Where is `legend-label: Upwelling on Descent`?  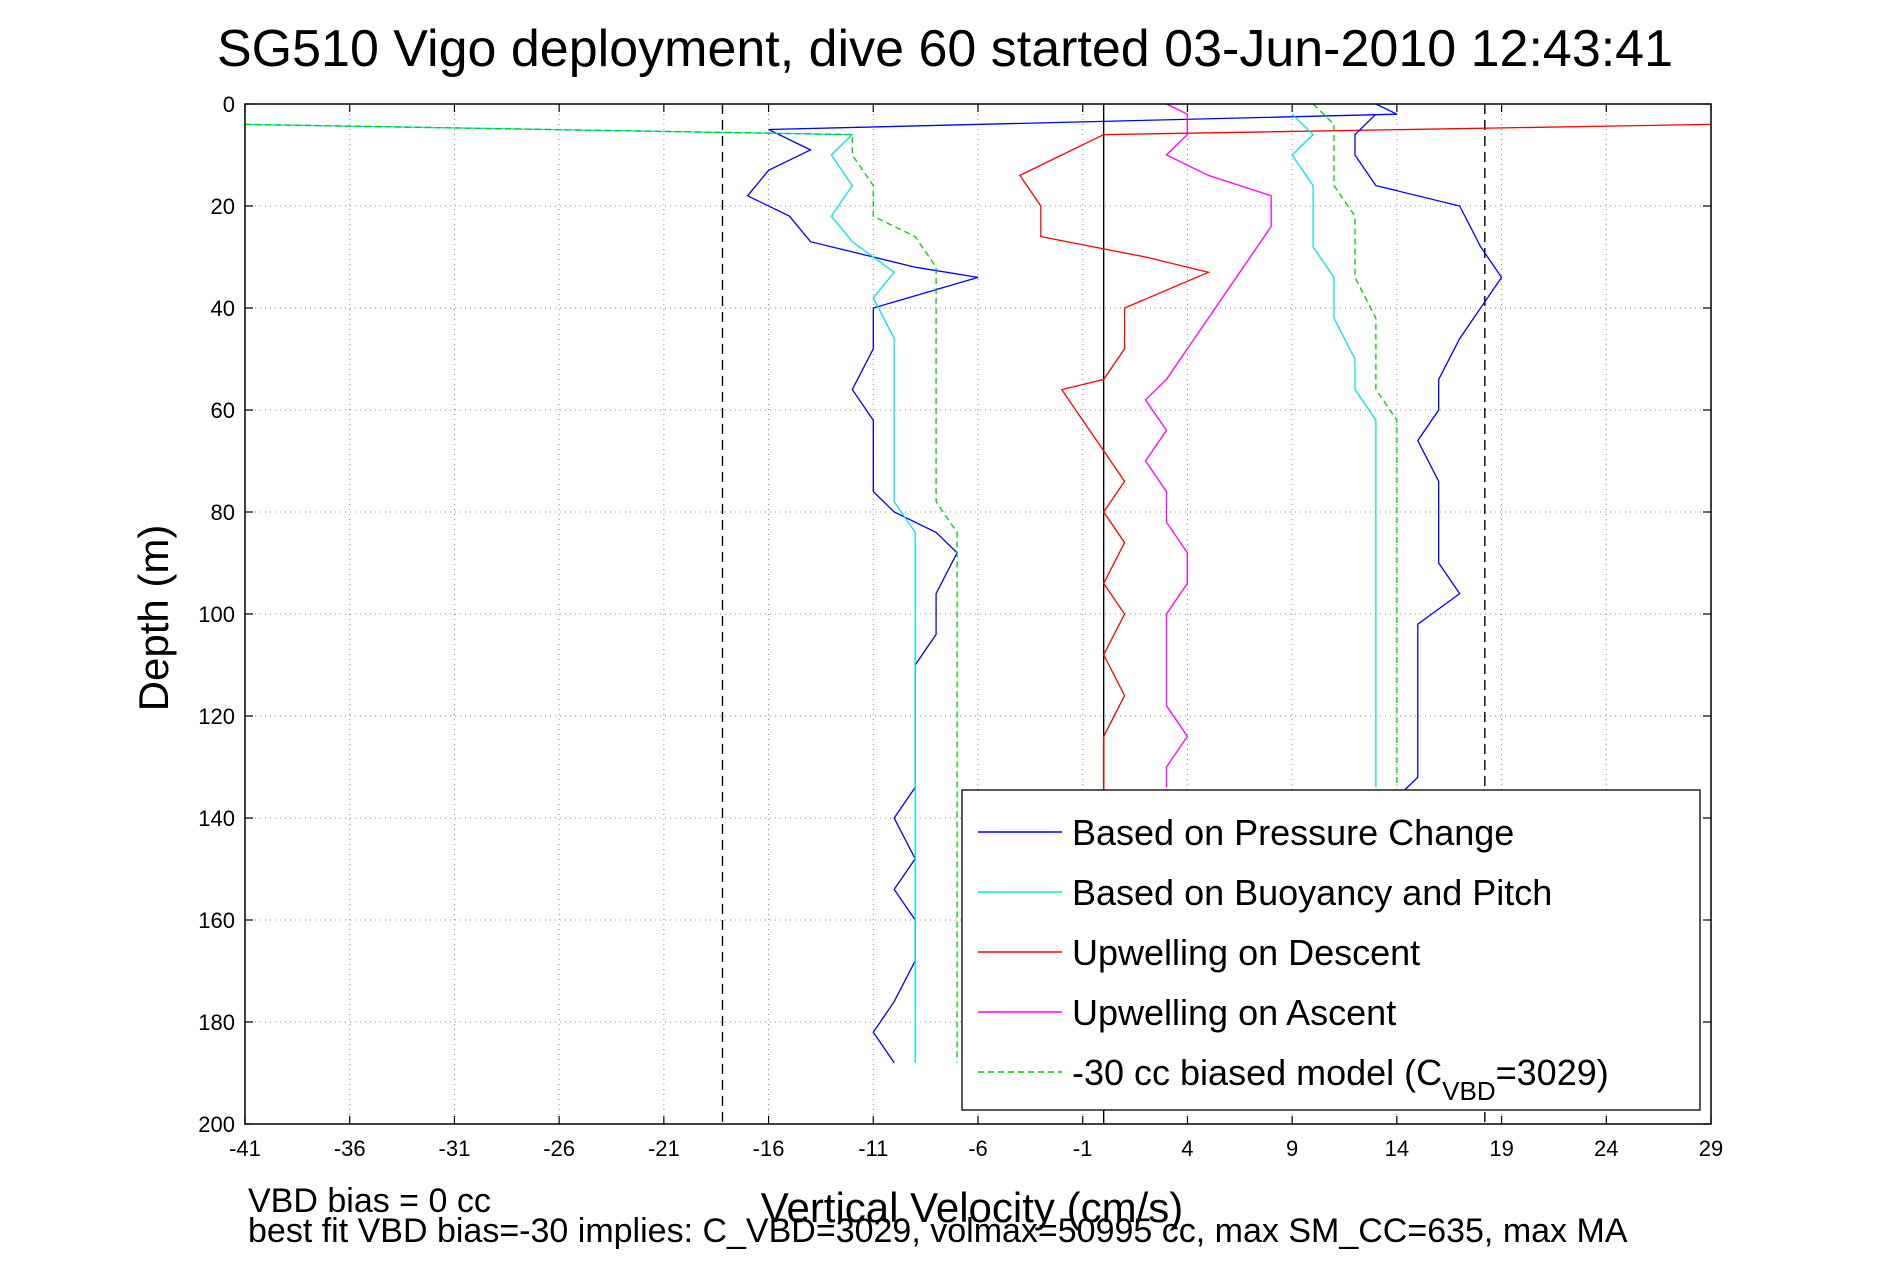 legend-label: Upwelling on Descent is located at coordinates (1246, 952).